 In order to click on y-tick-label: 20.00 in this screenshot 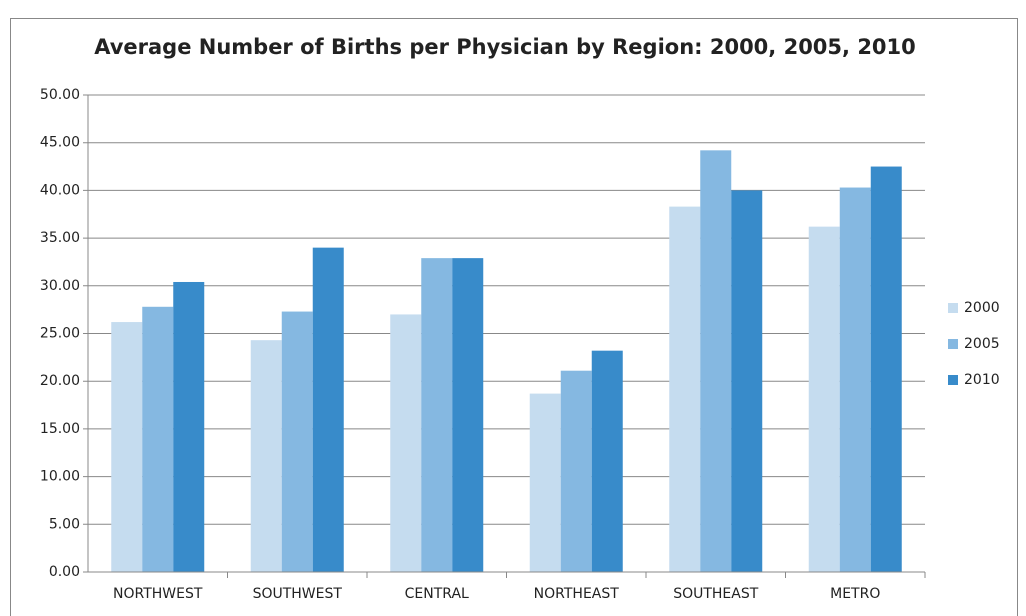, I will do `click(60, 381)`.